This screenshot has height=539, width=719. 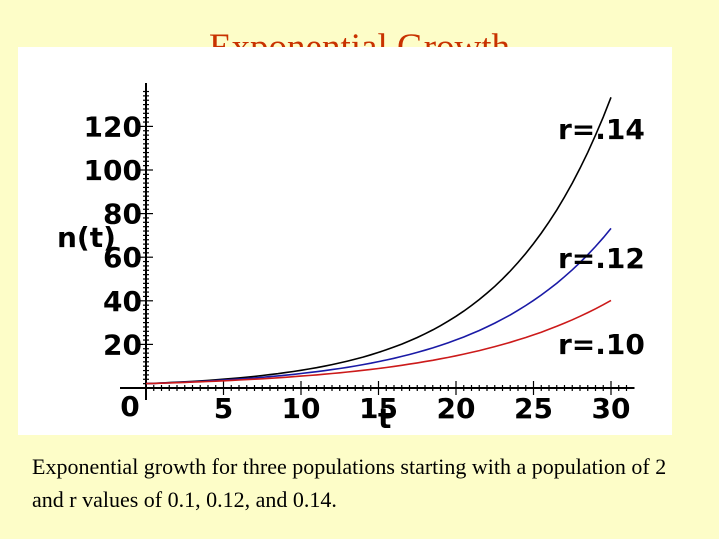 What do you see at coordinates (533, 408) in the screenshot?
I see `x-tick-label: 25` at bounding box center [533, 408].